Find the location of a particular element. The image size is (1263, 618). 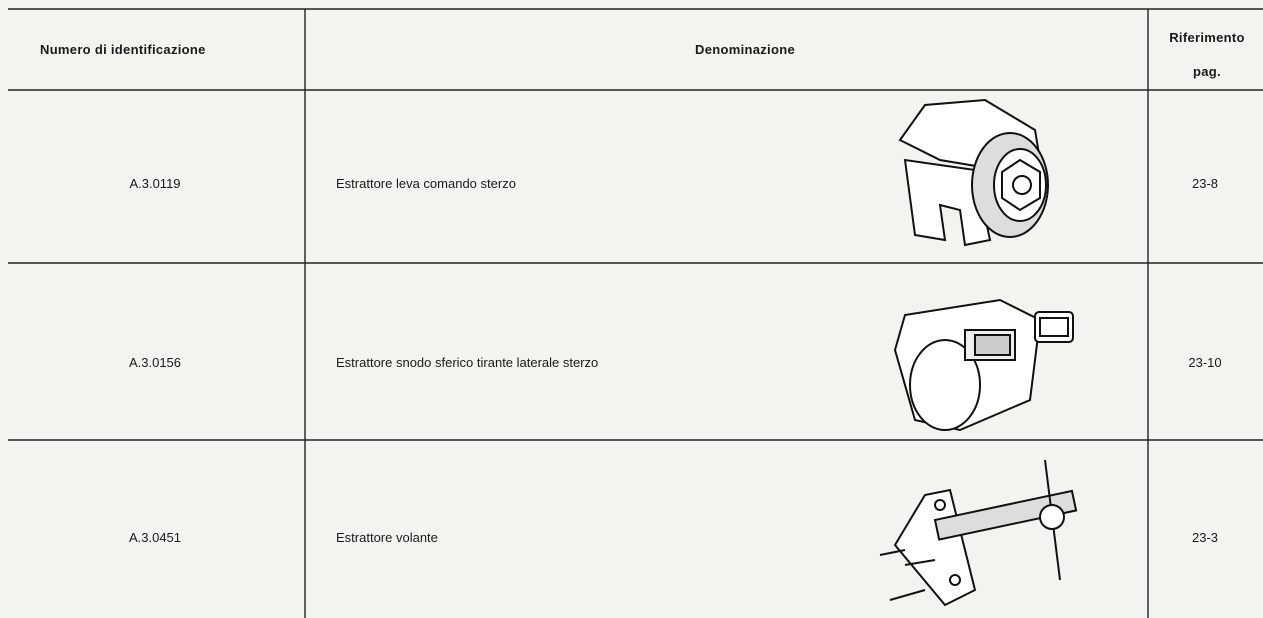

page-ref: 23-3 is located at coordinates (1205, 537).